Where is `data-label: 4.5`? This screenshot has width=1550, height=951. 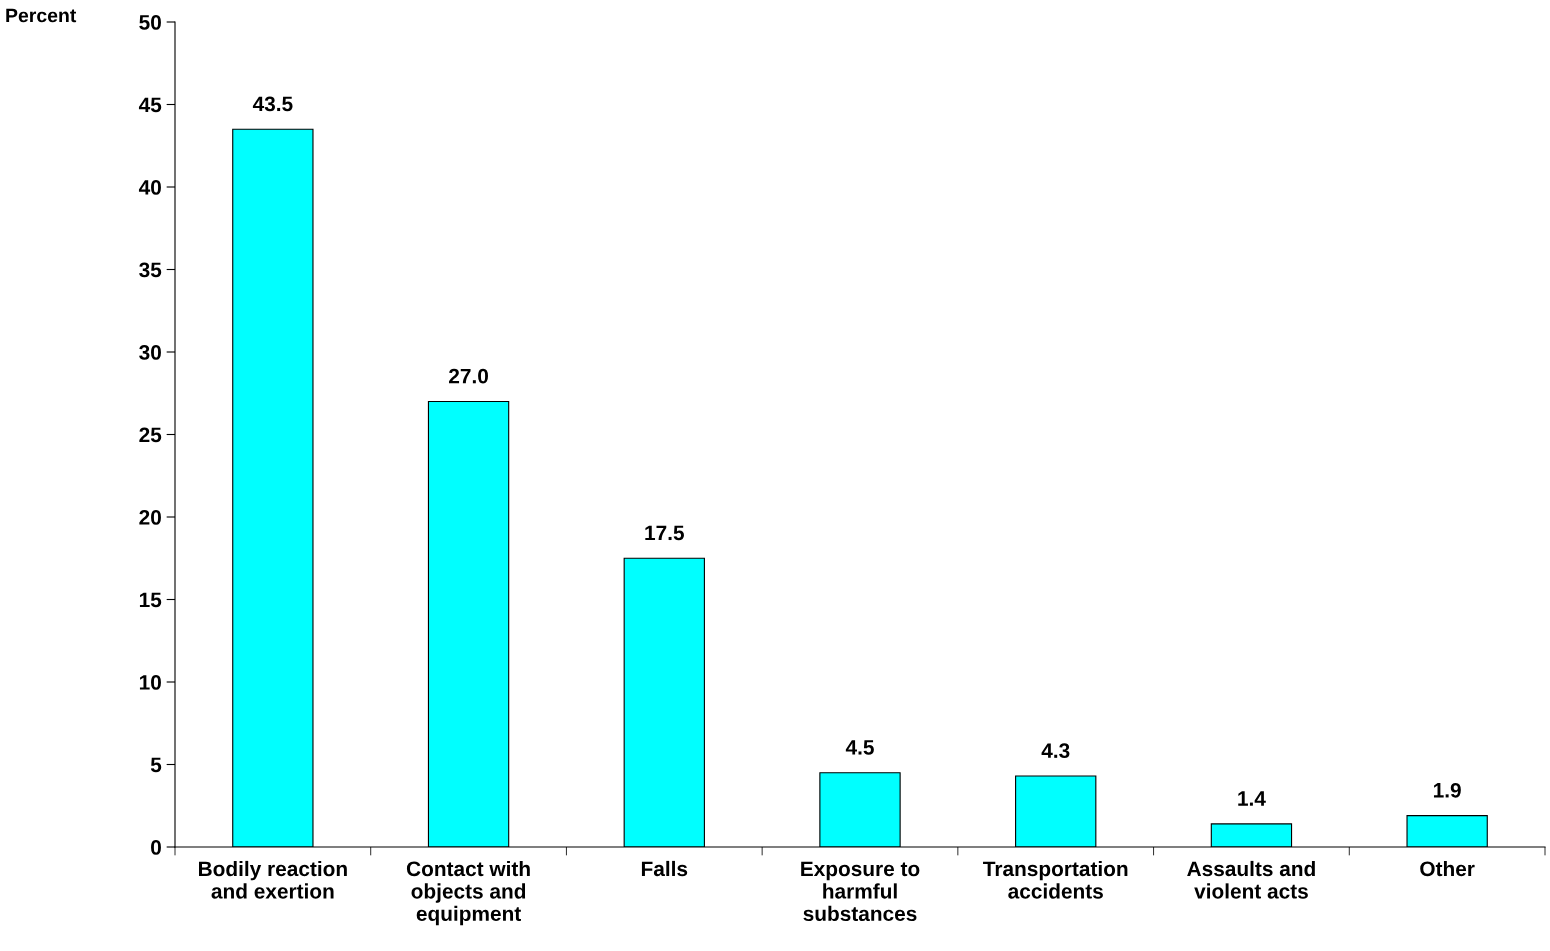 data-label: 4.5 is located at coordinates (859, 747).